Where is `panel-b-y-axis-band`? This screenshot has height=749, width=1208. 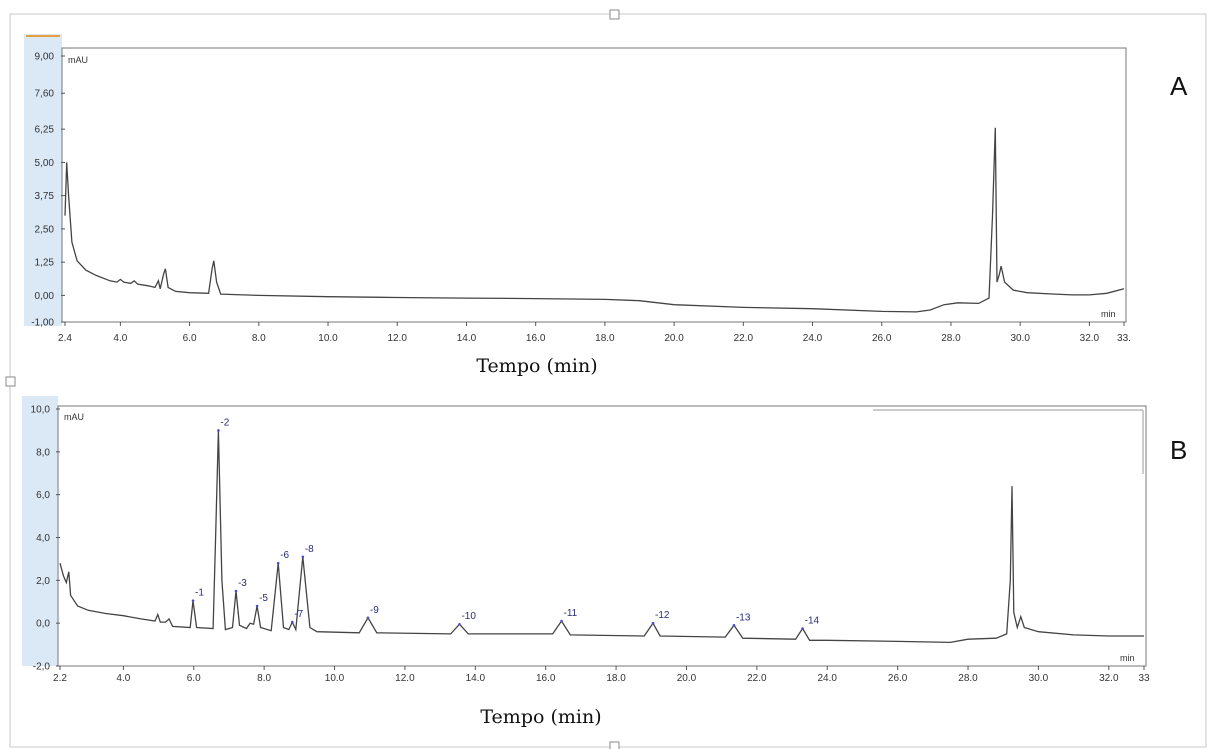
panel-b-y-axis-band is located at coordinates (40, 531).